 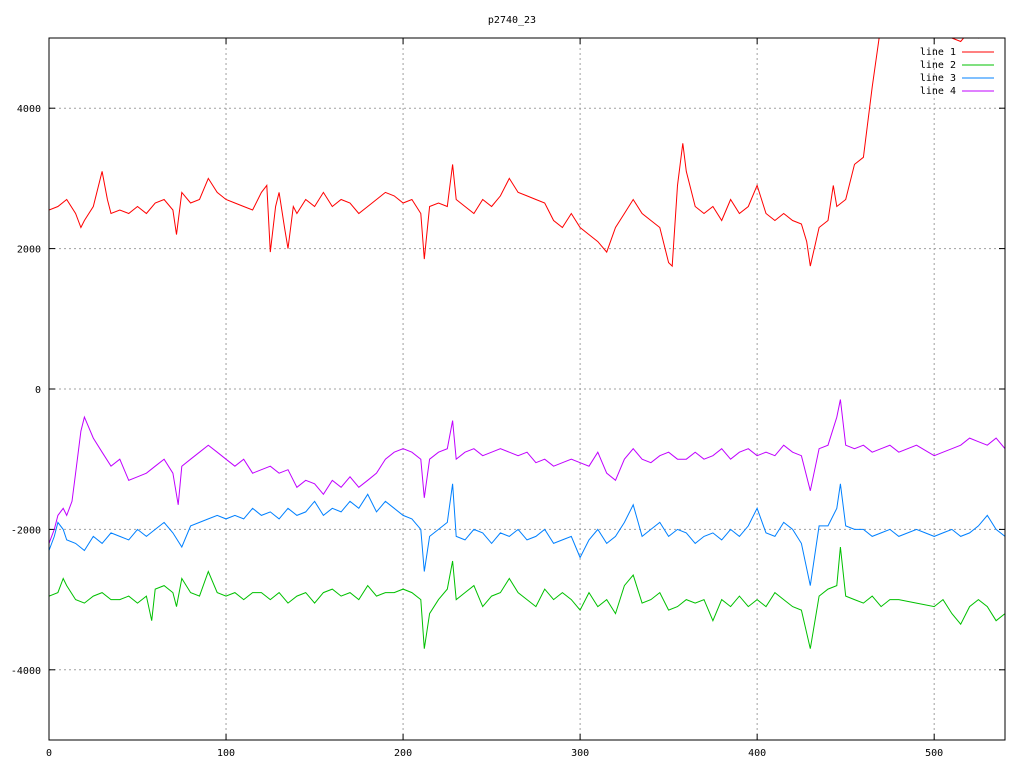 What do you see at coordinates (38, 390) in the screenshot?
I see `y-tick-label: 0` at bounding box center [38, 390].